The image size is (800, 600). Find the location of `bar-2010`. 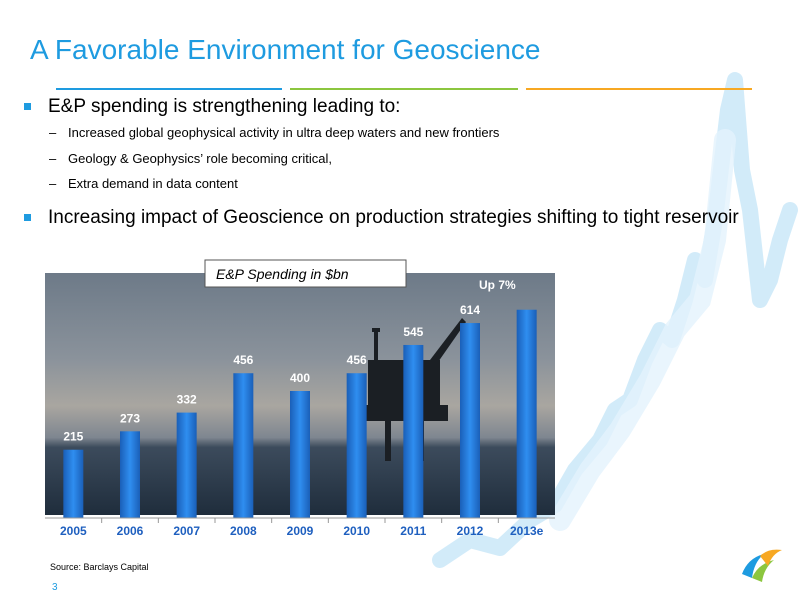

bar-2010 is located at coordinates (356, 445).